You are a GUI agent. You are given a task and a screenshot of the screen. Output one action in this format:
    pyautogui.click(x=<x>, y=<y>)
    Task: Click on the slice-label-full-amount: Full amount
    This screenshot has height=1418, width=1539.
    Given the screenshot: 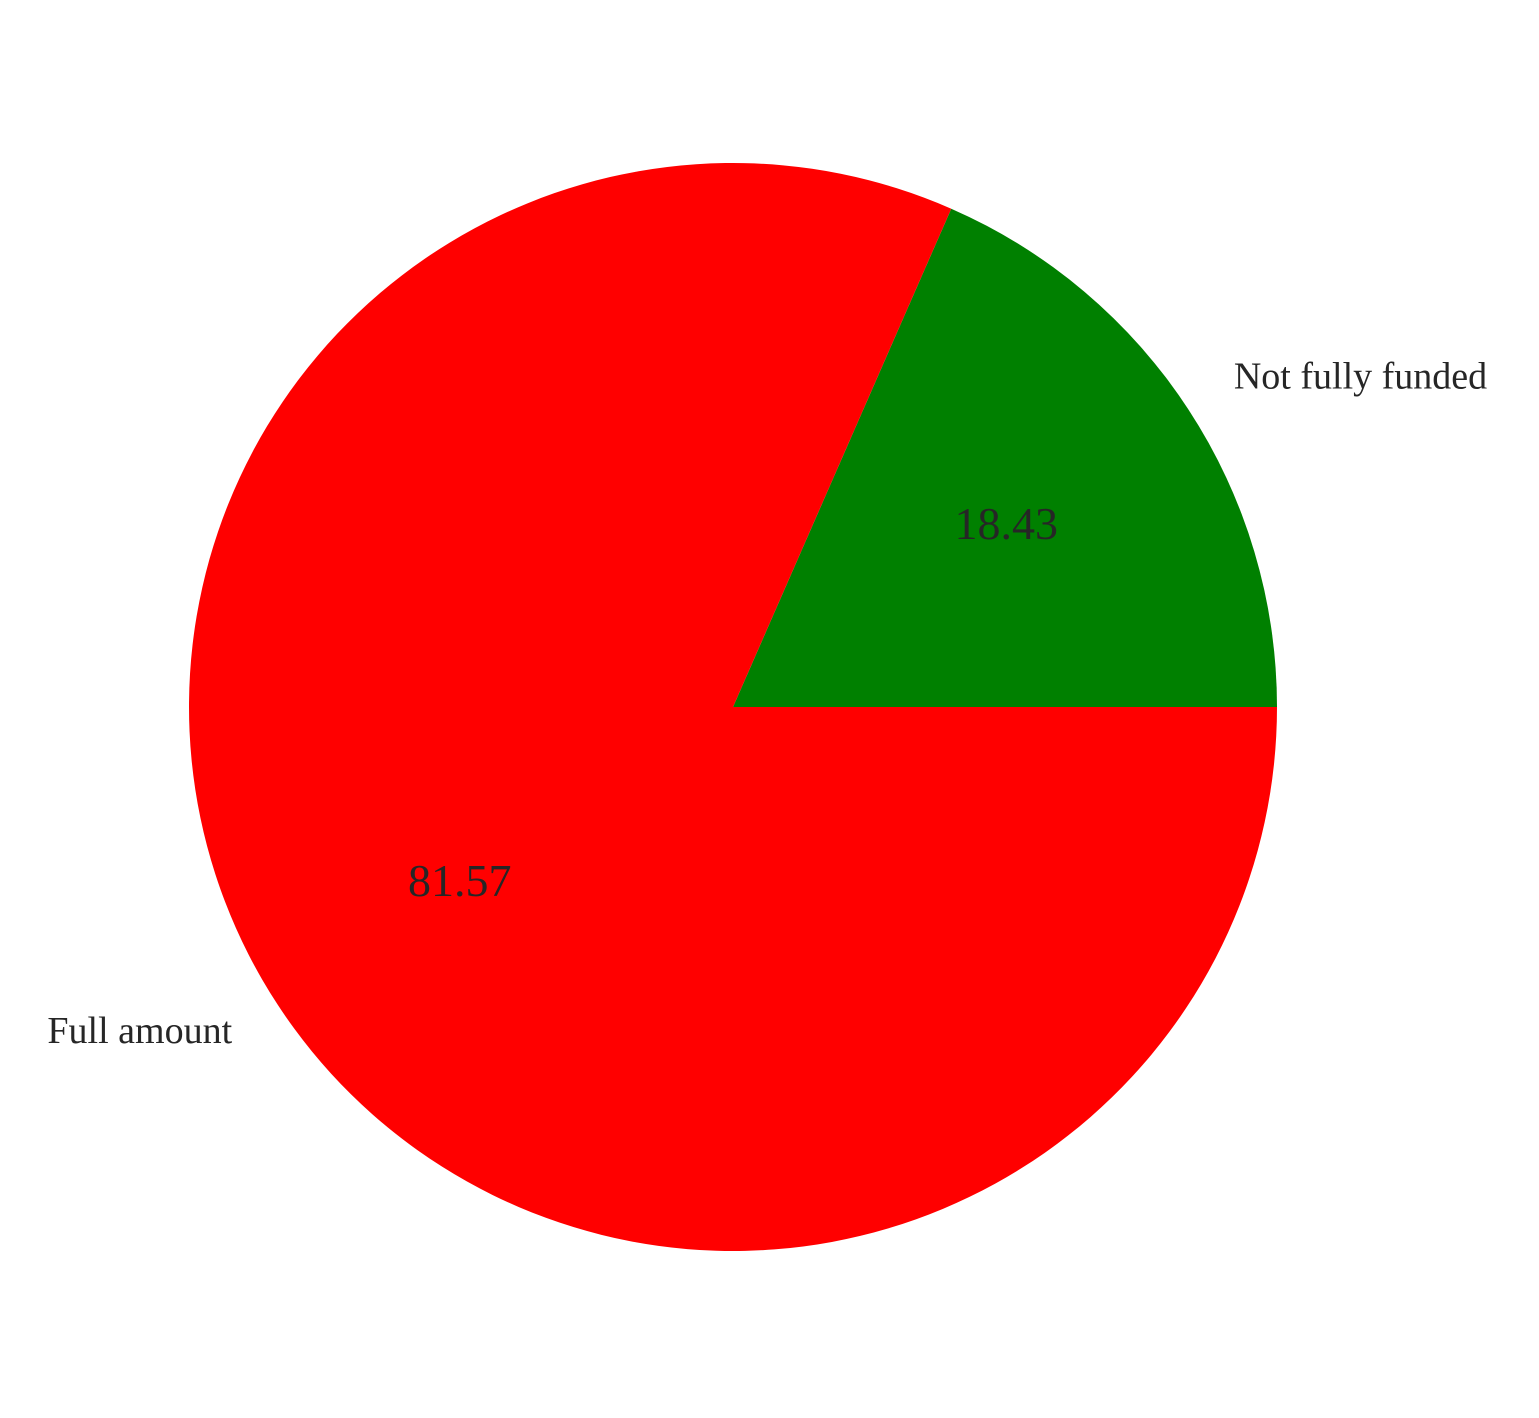 What is the action you would take?
    pyautogui.click(x=139, y=1031)
    